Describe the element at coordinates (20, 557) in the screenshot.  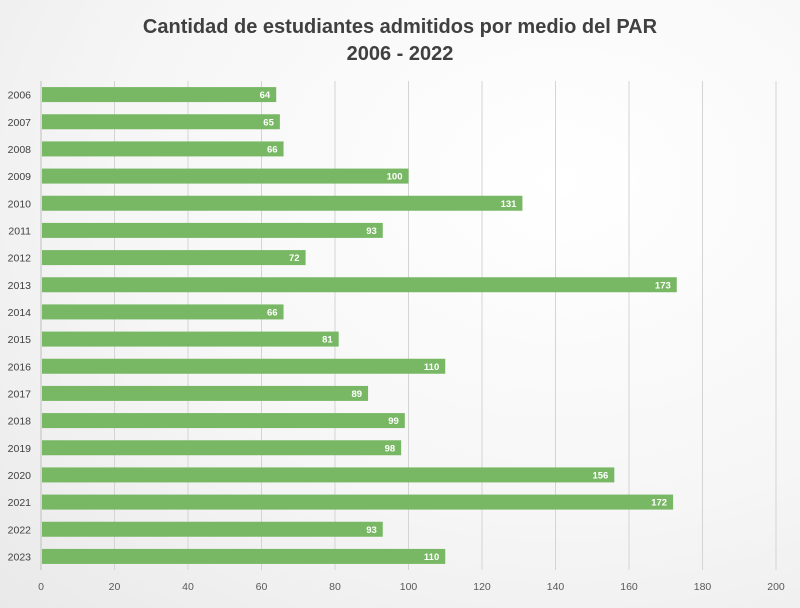
I see `category-label: 2023` at that location.